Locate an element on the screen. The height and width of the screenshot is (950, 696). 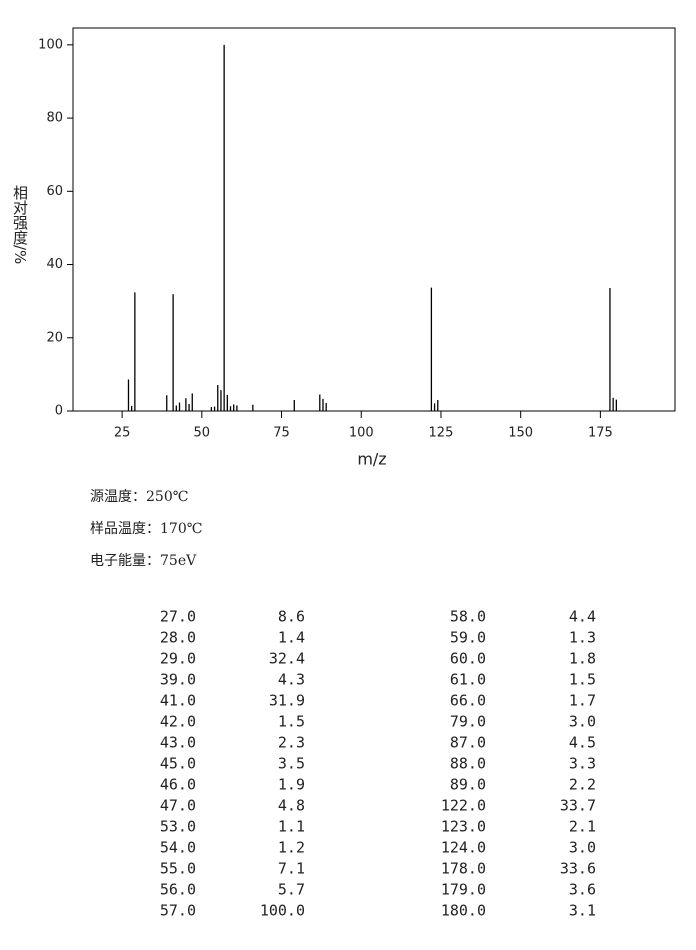
table-cell: 124.0 is located at coordinates (463, 848).